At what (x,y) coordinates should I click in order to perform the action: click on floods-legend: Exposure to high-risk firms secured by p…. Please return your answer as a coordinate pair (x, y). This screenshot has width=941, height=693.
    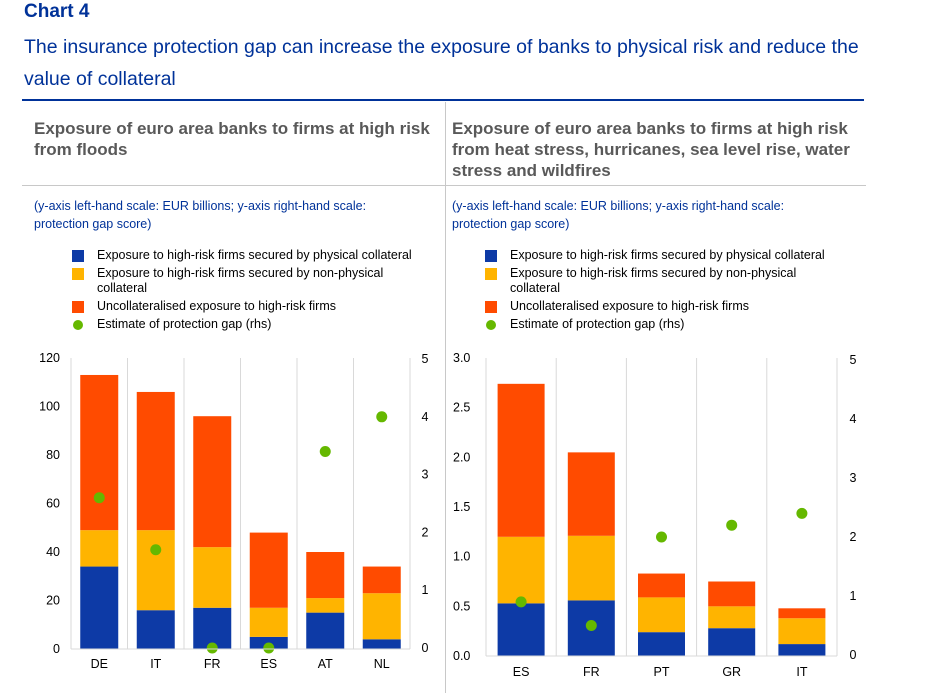
    Looking at the image, I should click on (249, 291).